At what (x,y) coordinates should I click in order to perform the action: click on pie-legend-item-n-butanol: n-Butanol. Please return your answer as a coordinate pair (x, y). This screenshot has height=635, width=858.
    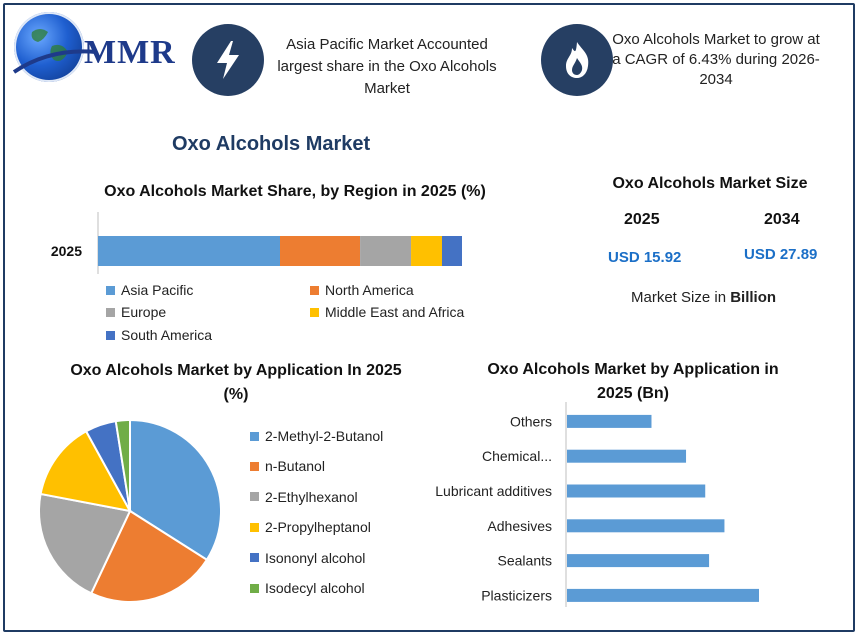
    Looking at the image, I should click on (287, 466).